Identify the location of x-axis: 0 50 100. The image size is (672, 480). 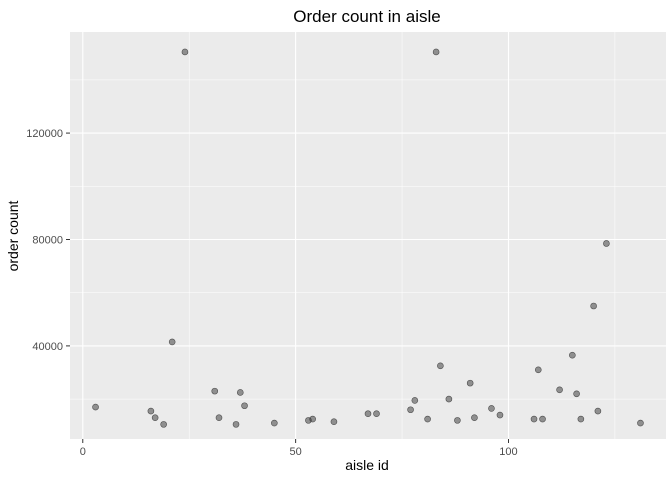
(299, 448).